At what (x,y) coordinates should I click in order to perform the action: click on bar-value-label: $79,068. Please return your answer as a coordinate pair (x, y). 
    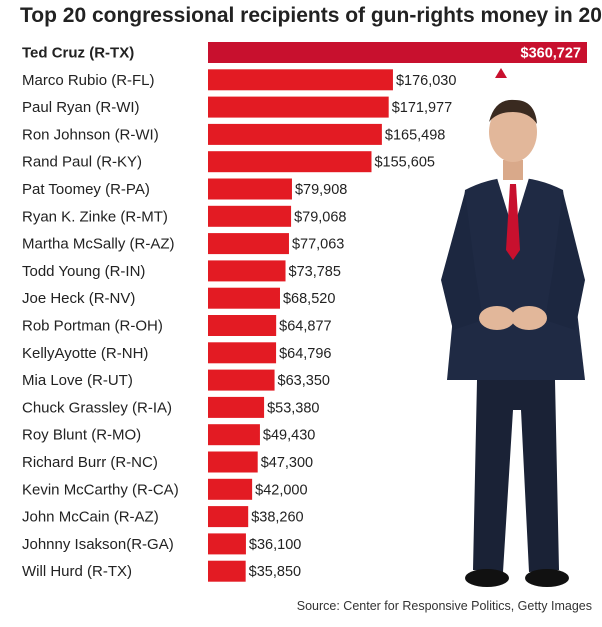
    Looking at the image, I should click on (320, 217).